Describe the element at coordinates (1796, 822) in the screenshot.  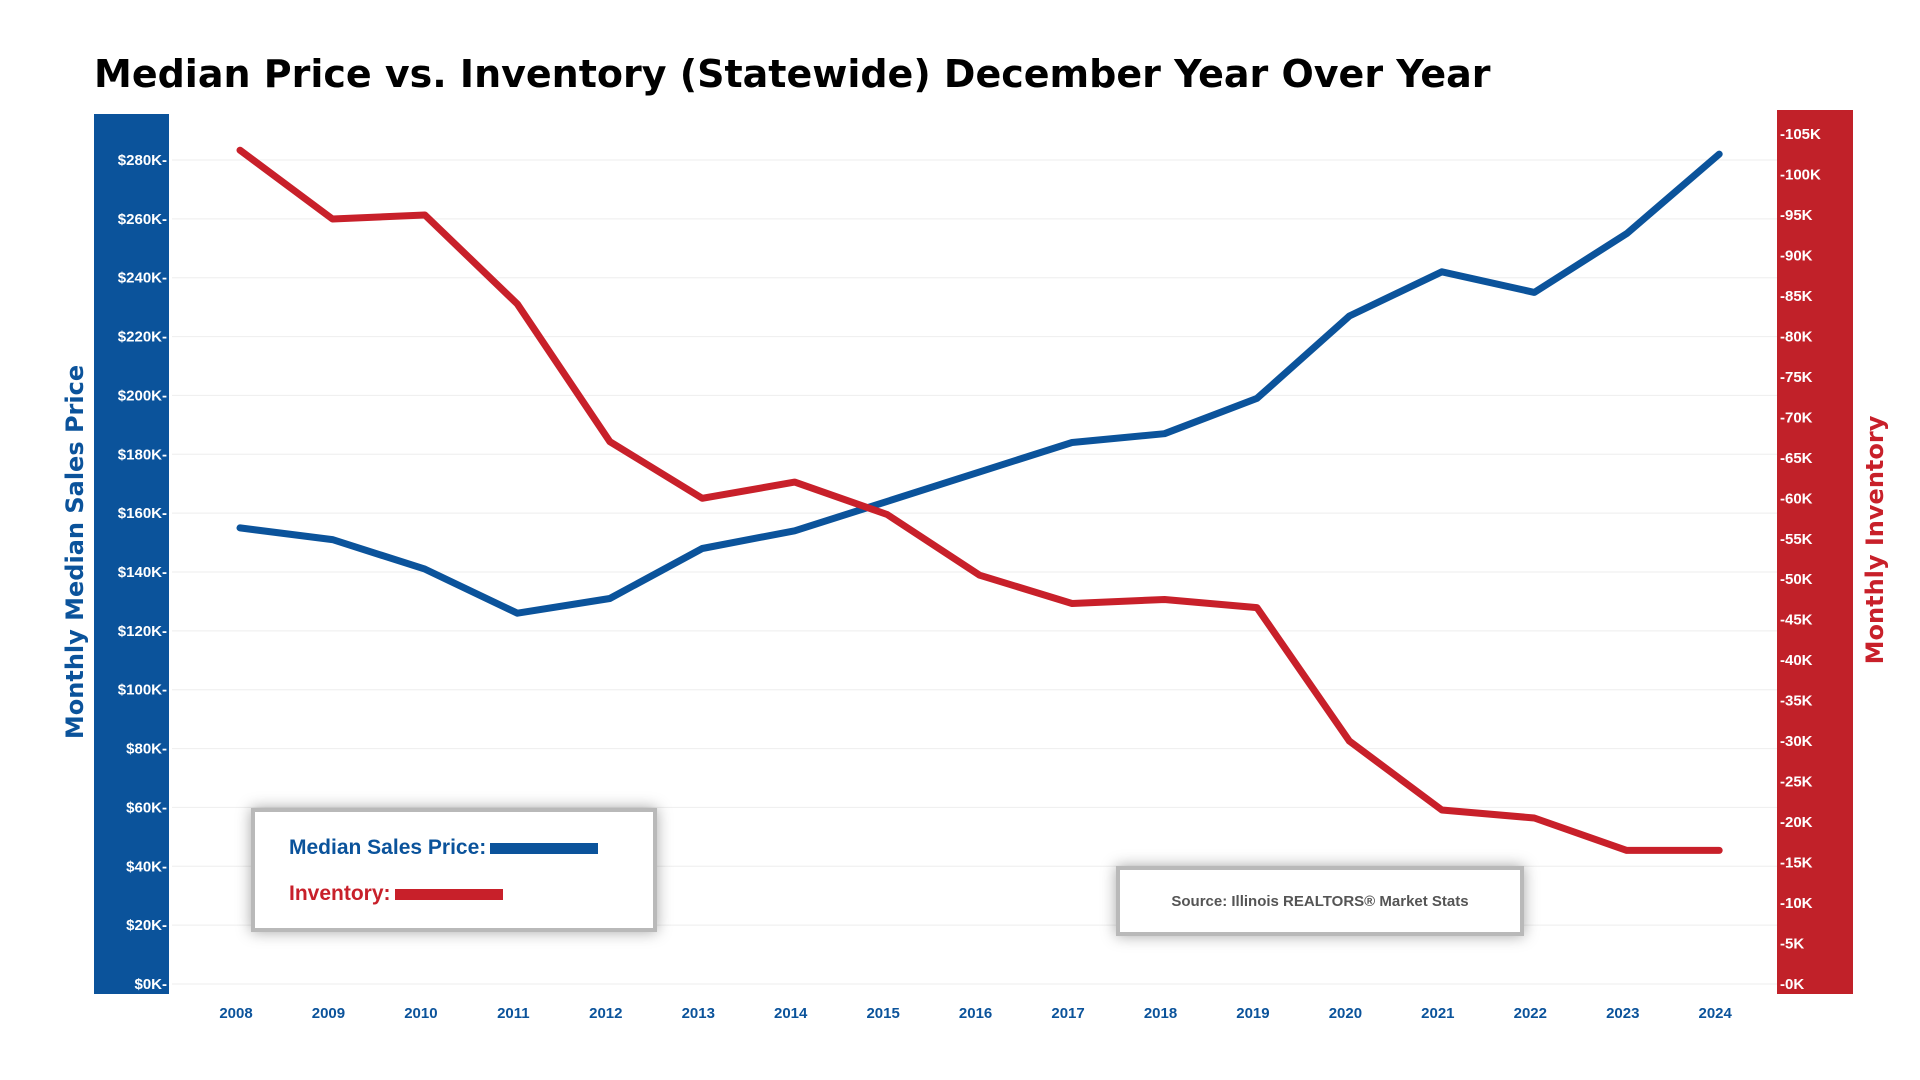
I see `right-tick-label: -20K` at that location.